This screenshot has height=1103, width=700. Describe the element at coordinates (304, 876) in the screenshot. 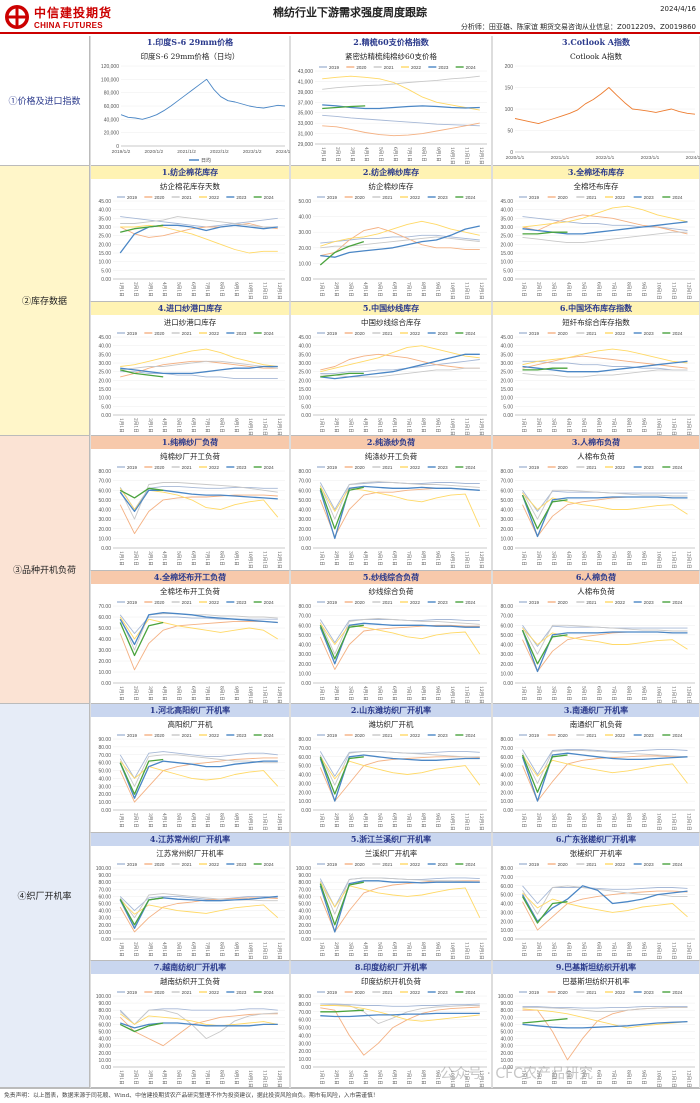

I see `y-tick-label: 90.00` at that location.